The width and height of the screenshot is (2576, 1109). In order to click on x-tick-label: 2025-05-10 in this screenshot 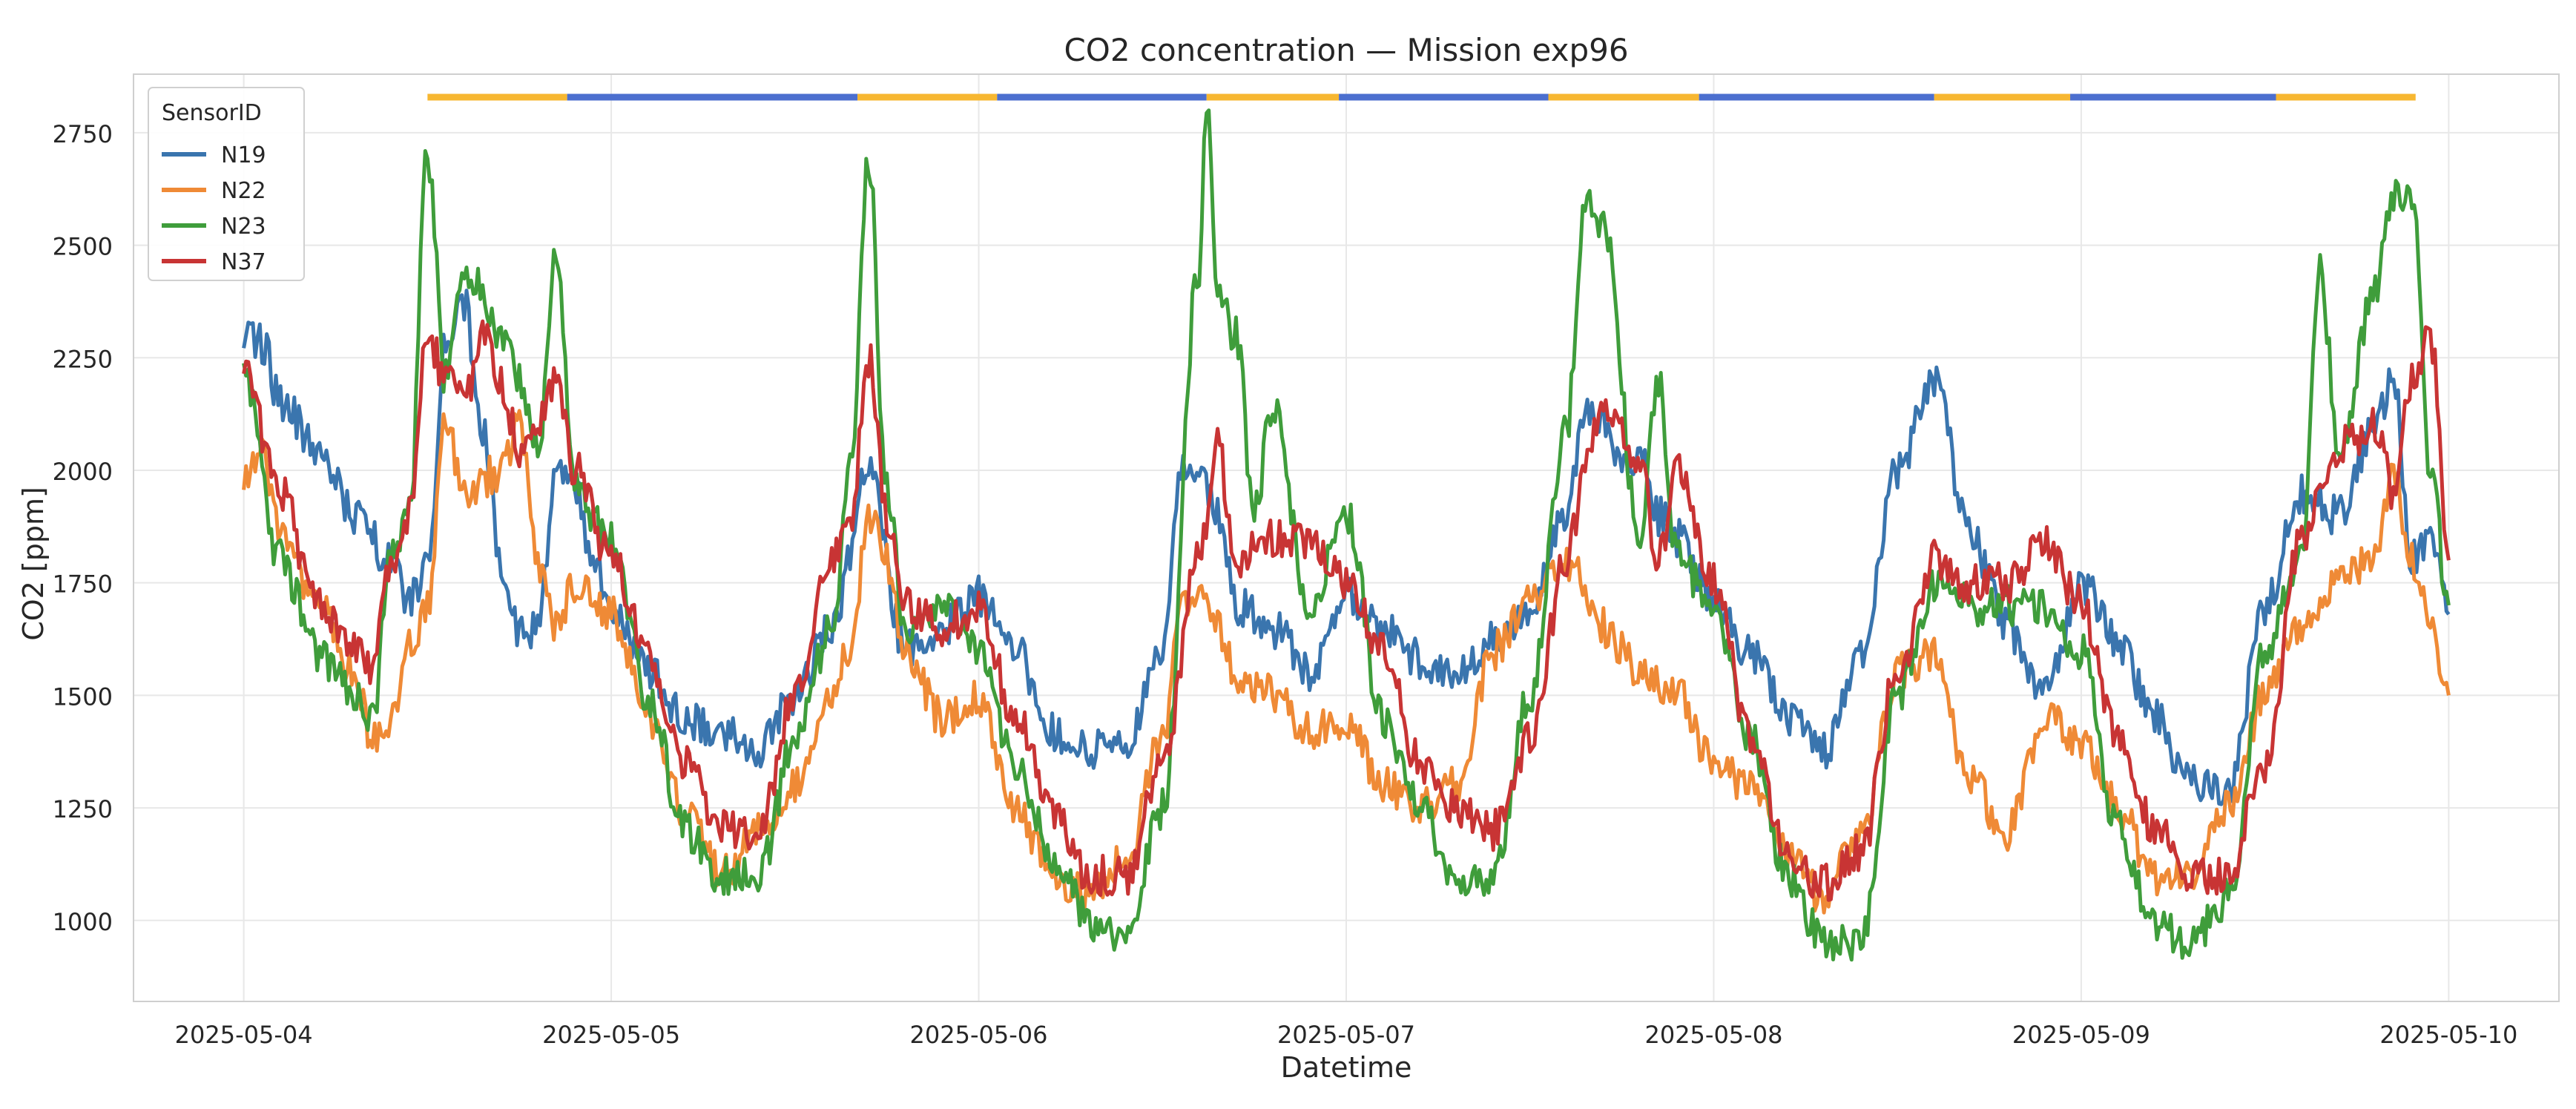, I will do `click(2448, 1035)`.